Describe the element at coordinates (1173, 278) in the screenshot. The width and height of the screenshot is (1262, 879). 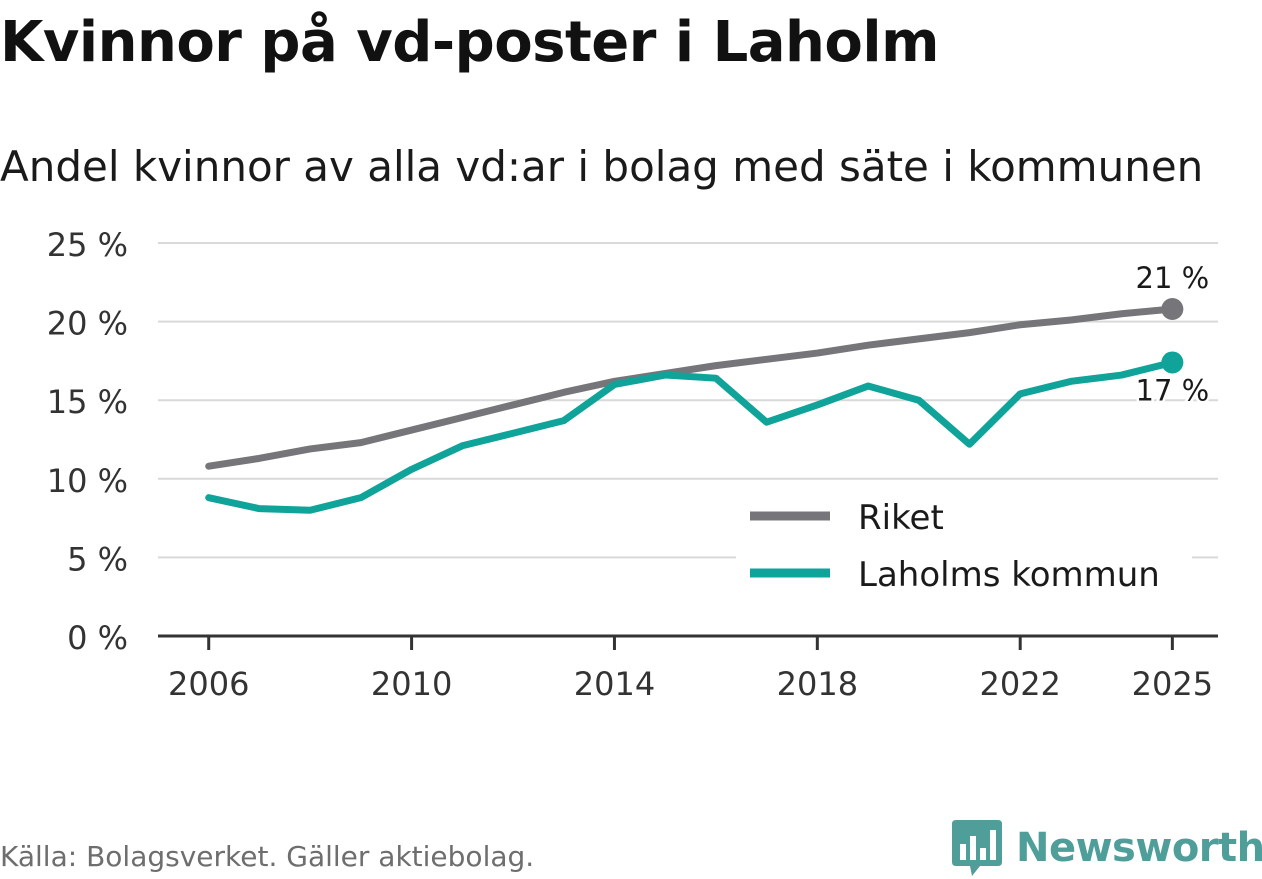
I see `series-end-label-riket: 21 %` at that location.